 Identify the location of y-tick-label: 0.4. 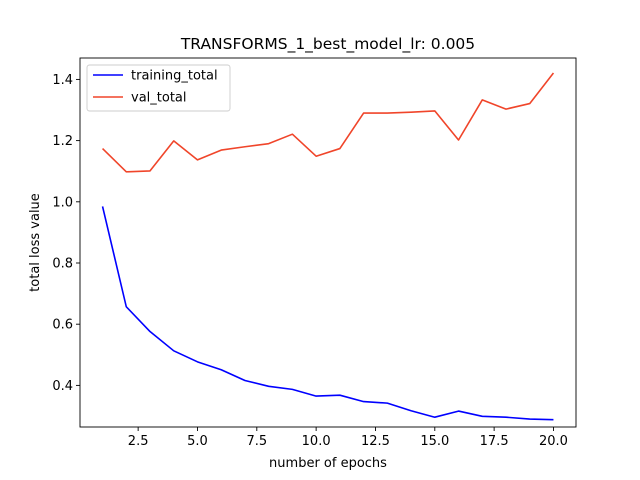
(62, 386).